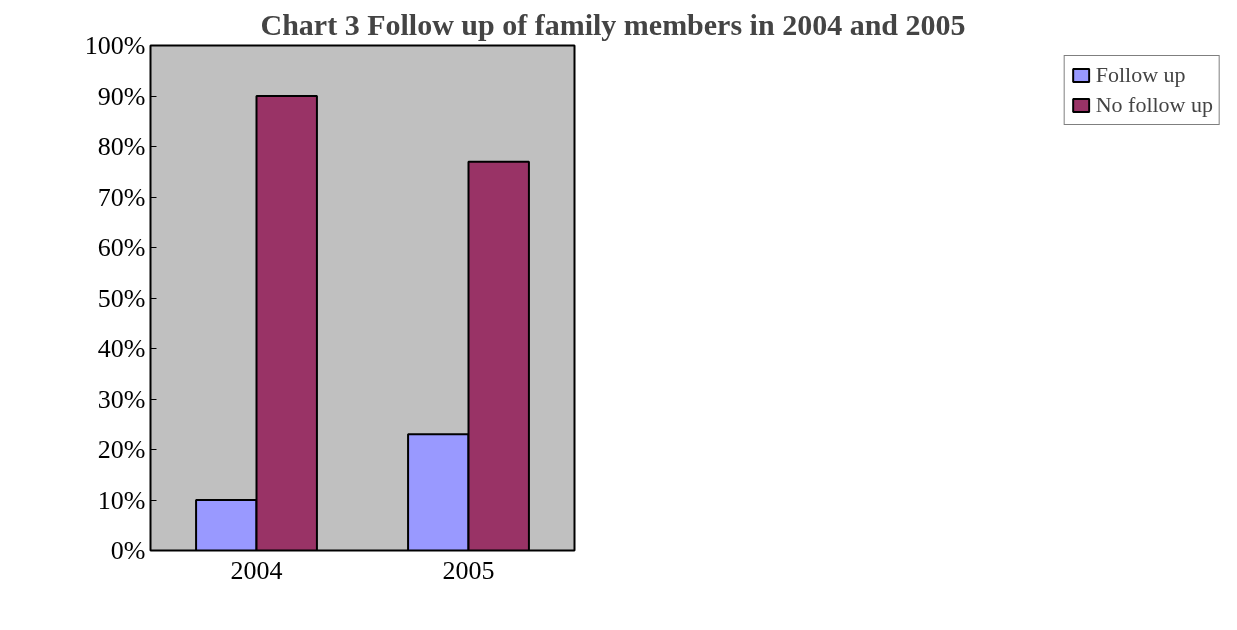 The width and height of the screenshot is (1237, 630). I want to click on y-tick-label: 10%, so click(121, 500).